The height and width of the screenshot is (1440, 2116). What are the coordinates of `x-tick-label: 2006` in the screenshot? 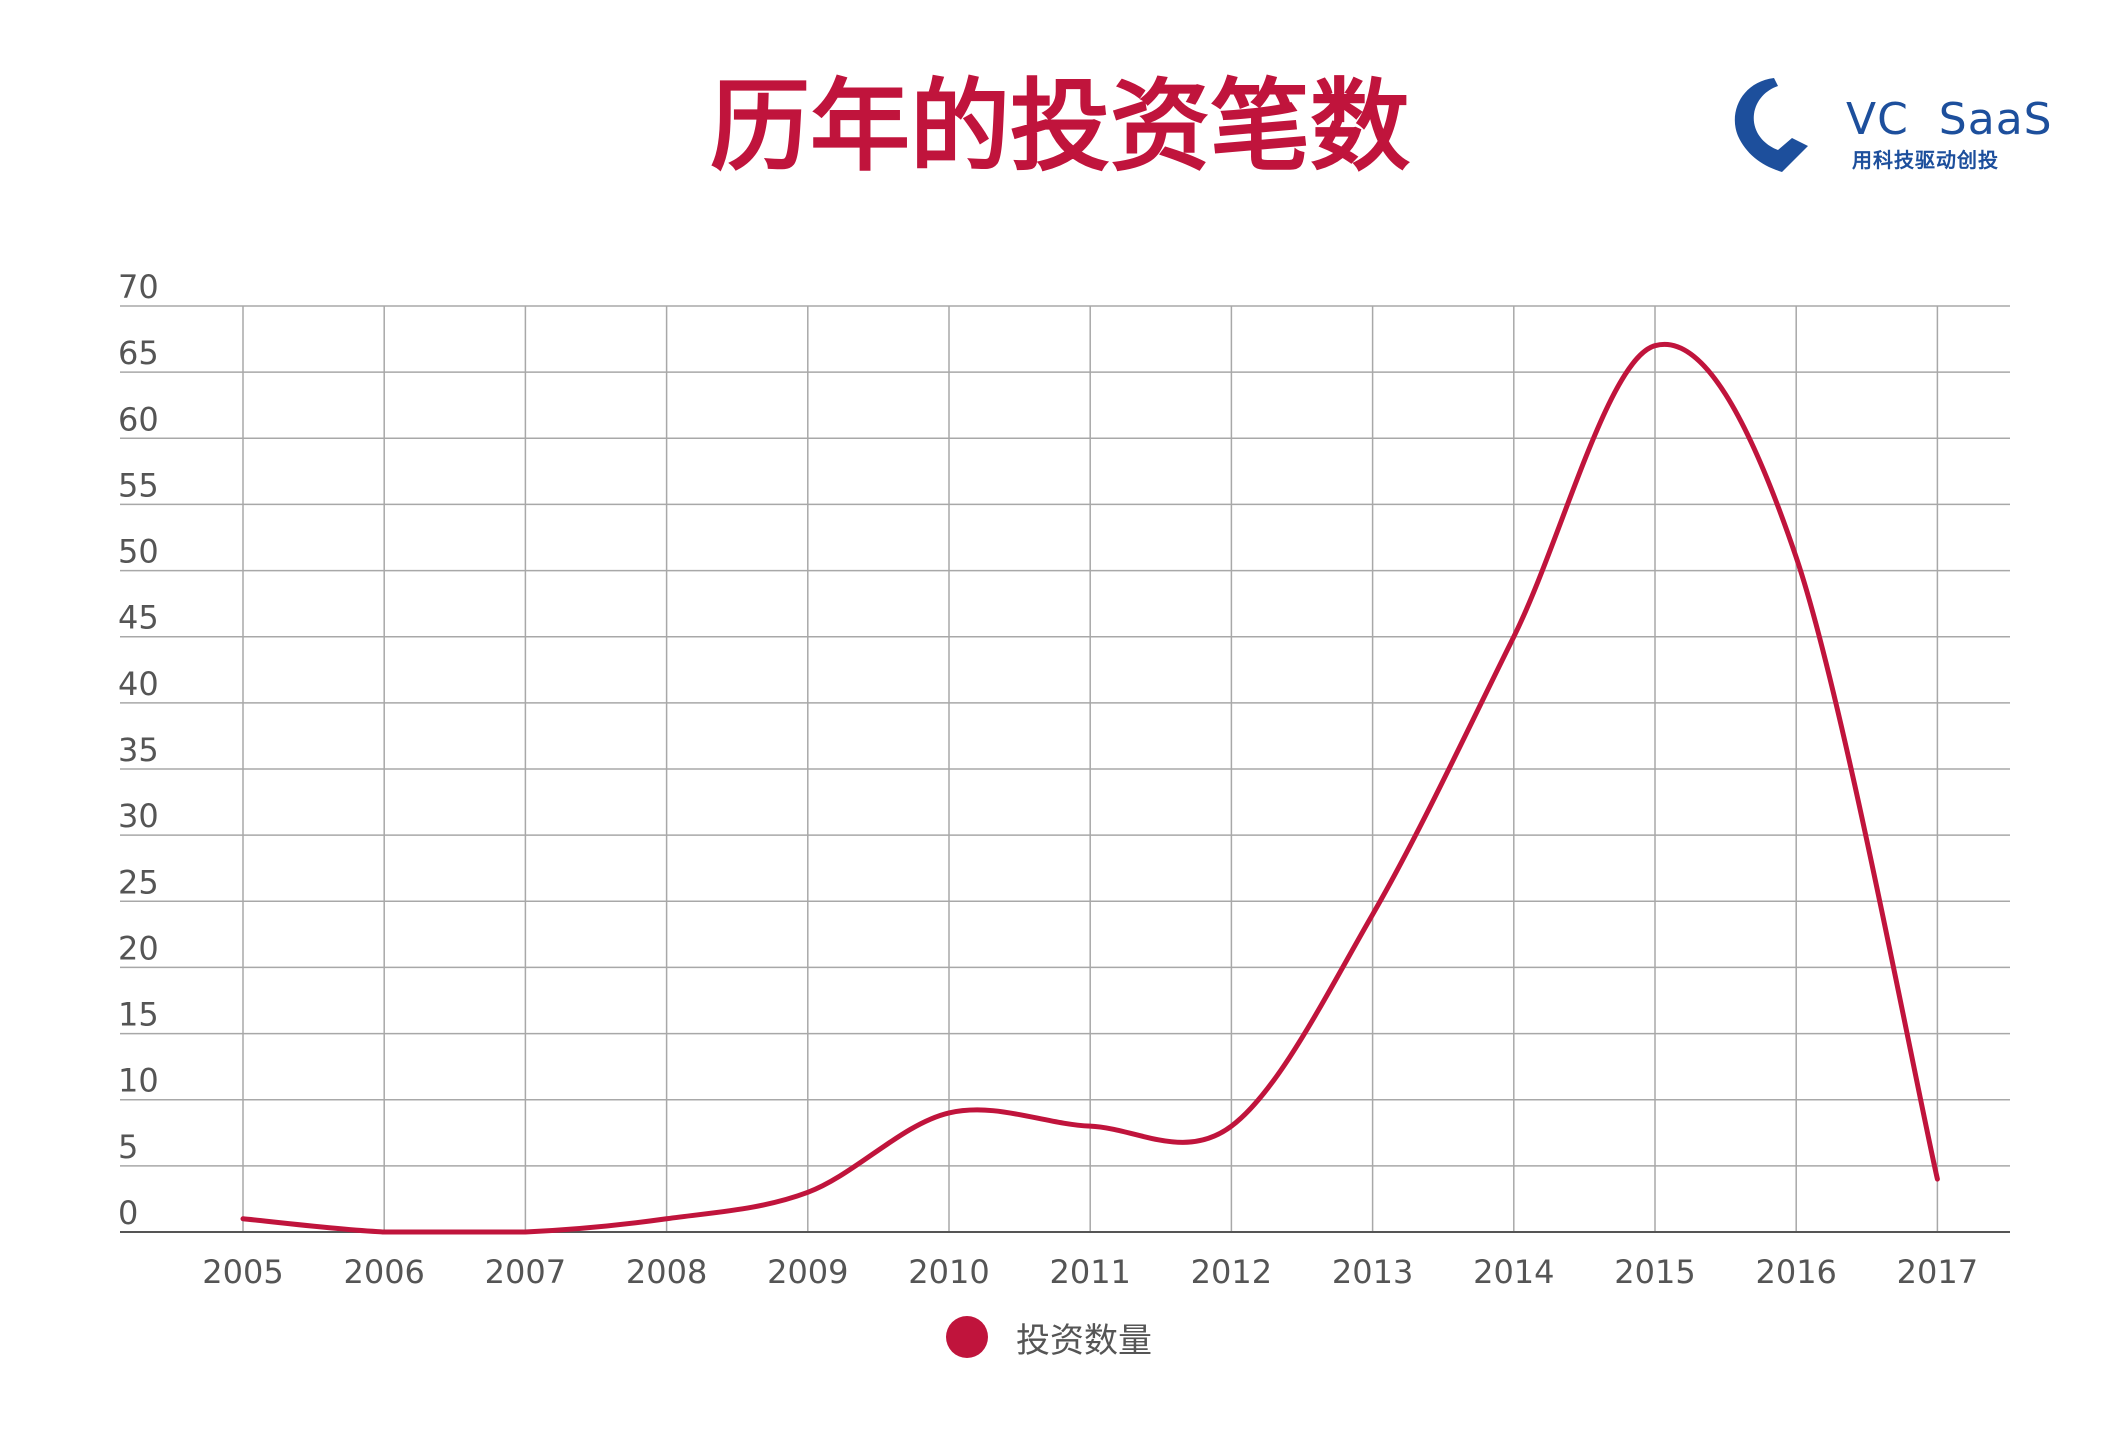 It's located at (383, 1272).